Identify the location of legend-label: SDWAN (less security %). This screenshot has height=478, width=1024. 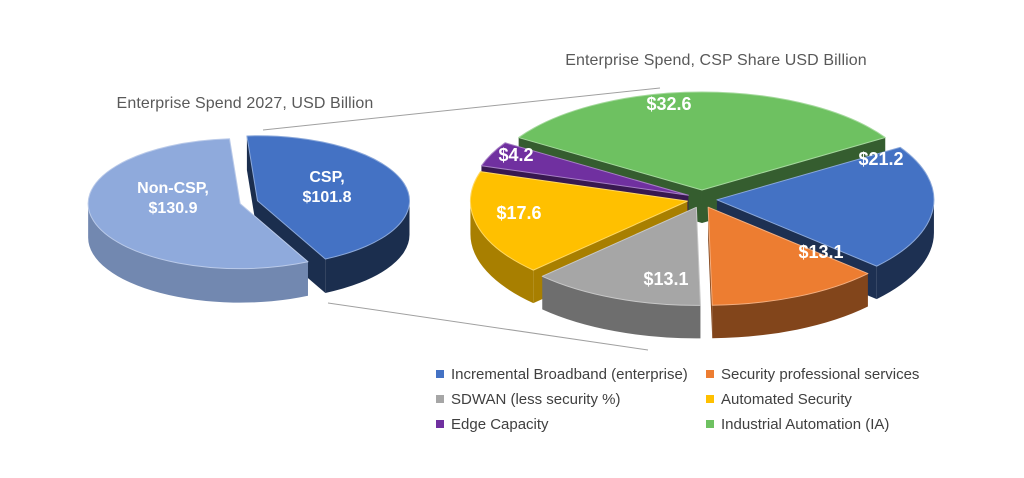
(536, 399).